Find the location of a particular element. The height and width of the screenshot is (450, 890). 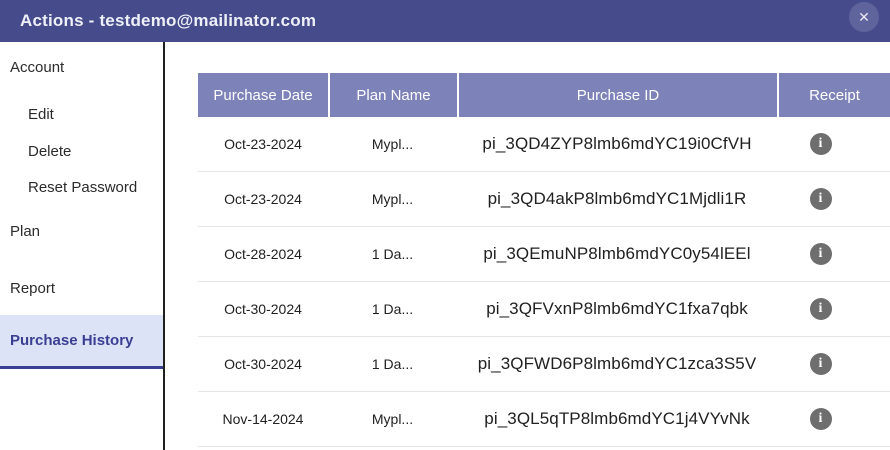

sidebar-item-reset-password: Reset Password is located at coordinates (81, 187).